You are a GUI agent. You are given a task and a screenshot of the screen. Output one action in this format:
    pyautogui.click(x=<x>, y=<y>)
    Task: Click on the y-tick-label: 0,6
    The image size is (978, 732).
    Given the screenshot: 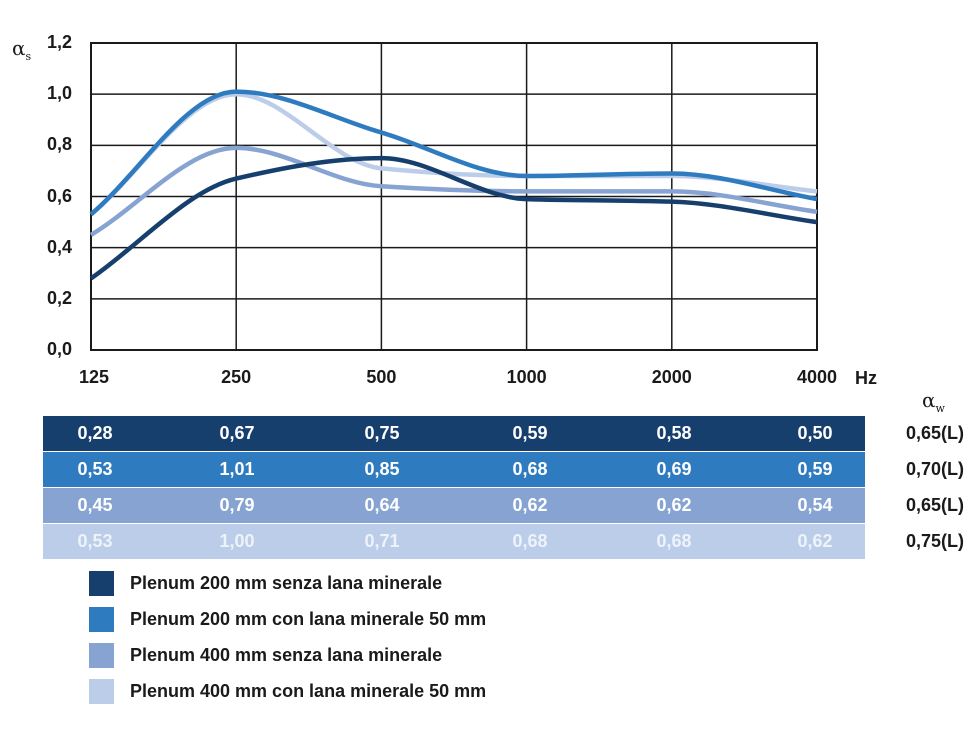 What is the action you would take?
    pyautogui.click(x=59, y=195)
    